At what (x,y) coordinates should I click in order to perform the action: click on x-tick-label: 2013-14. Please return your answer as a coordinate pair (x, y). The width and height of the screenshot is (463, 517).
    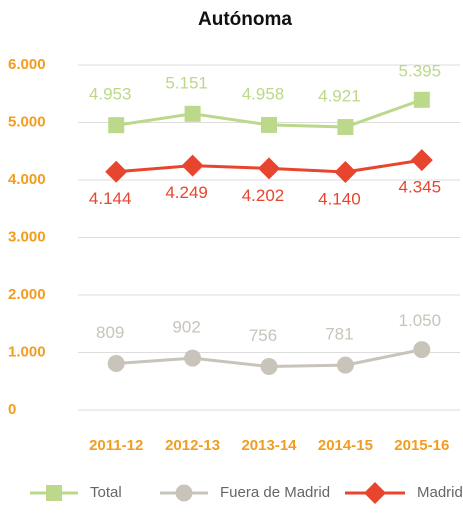
    Looking at the image, I should click on (269, 445).